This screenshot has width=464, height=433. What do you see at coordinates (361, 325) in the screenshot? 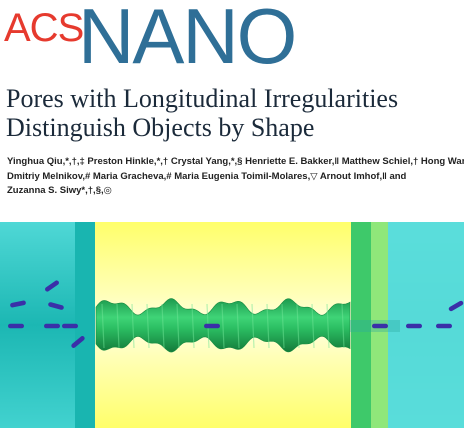
I see `band-green` at bounding box center [361, 325].